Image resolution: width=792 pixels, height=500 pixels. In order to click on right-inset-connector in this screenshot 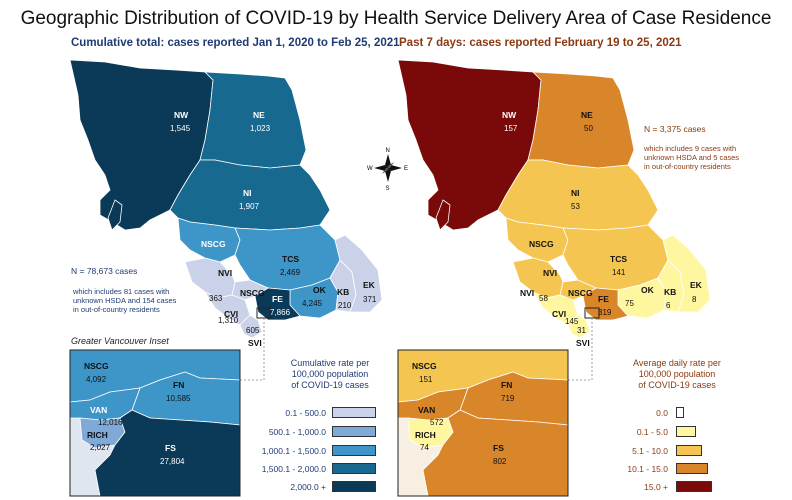, I will do `click(579, 349)`.